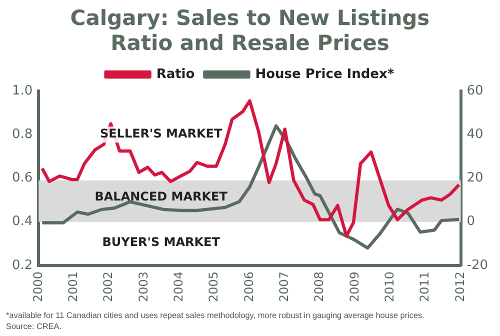 The width and height of the screenshot is (500, 336). I want to click on y-tick-label: 1.0, so click(22, 90).